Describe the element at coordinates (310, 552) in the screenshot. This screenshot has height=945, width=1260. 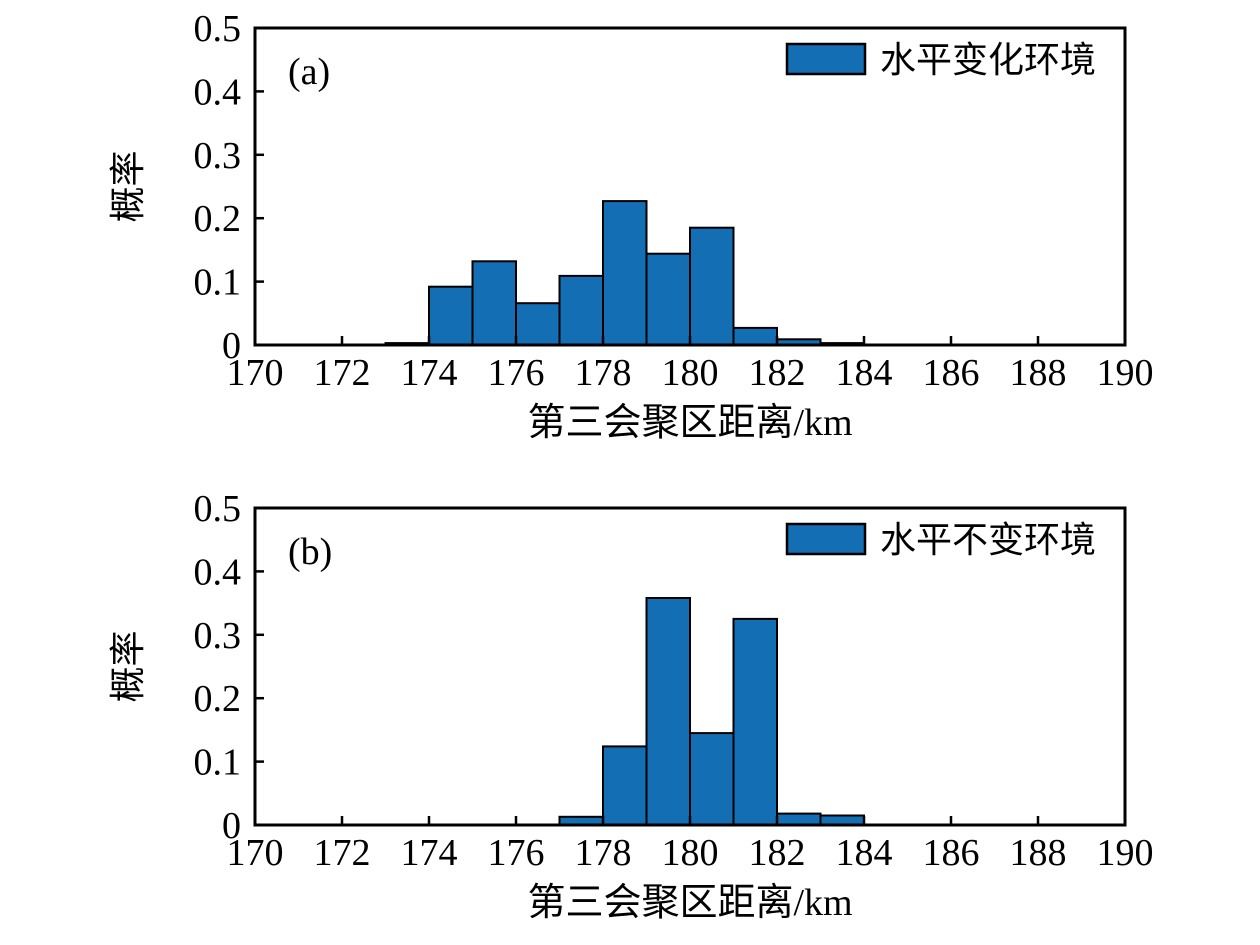
I see `panel-label: (b)` at that location.